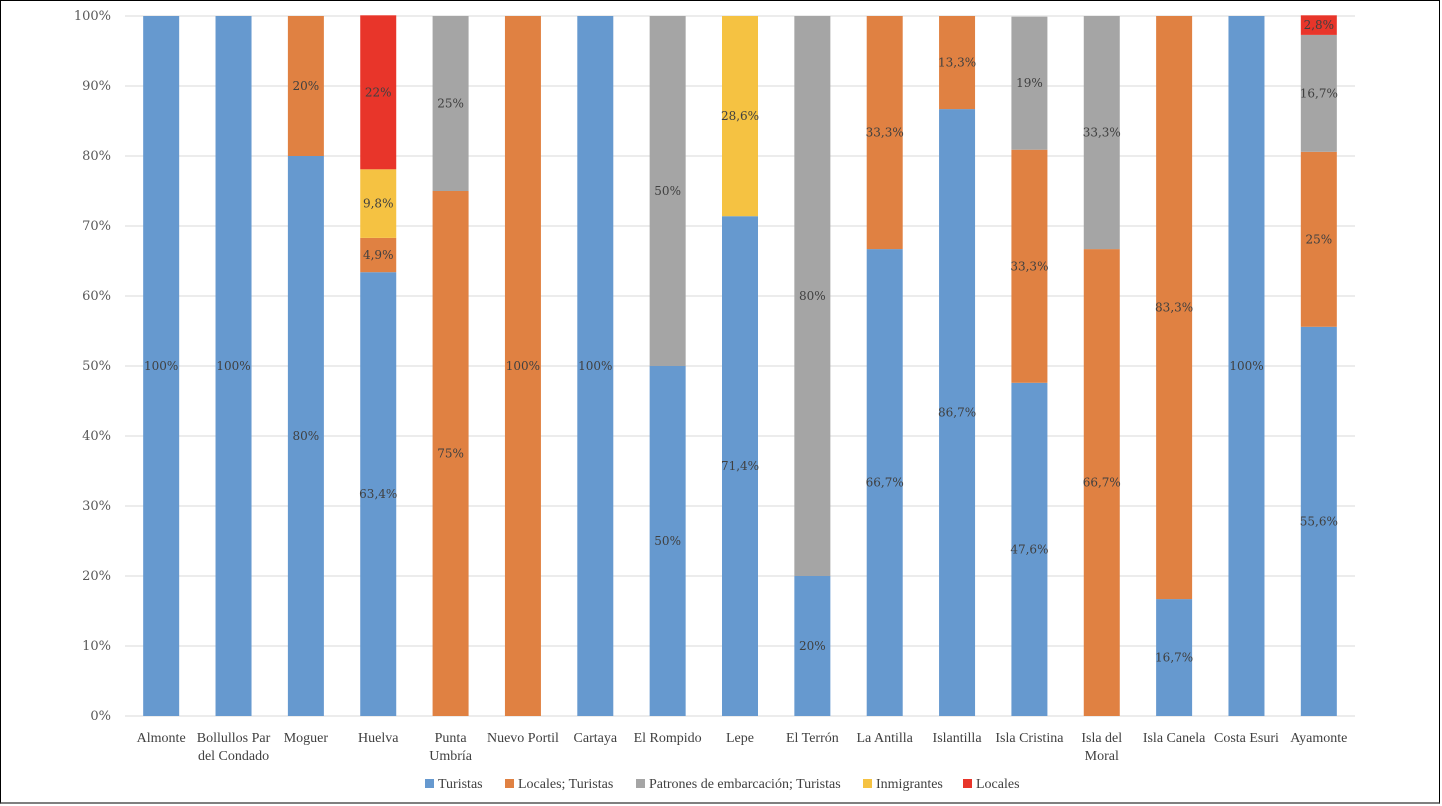 The height and width of the screenshot is (806, 1442). I want to click on data-label: 75%, so click(450, 454).